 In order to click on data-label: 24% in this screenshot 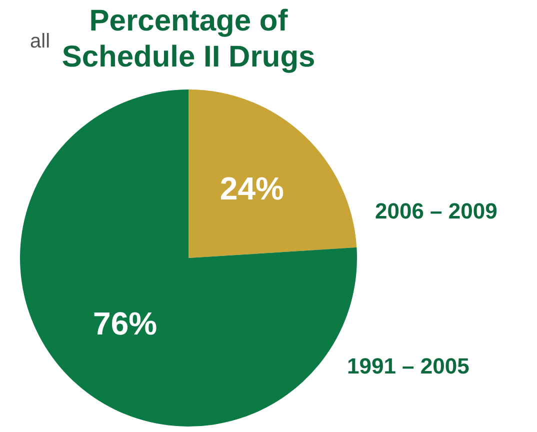, I will do `click(252, 188)`.